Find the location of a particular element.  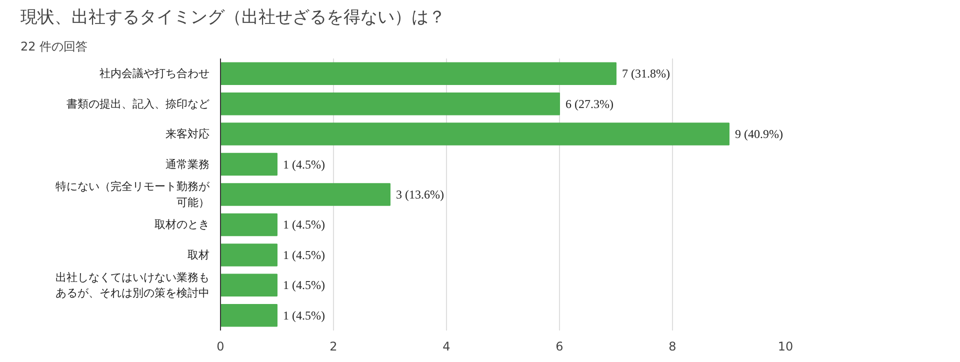

y-tick-label: 出社しなくてはいけない業務もあるが、それは別の策を検討中 is located at coordinates (133, 285).